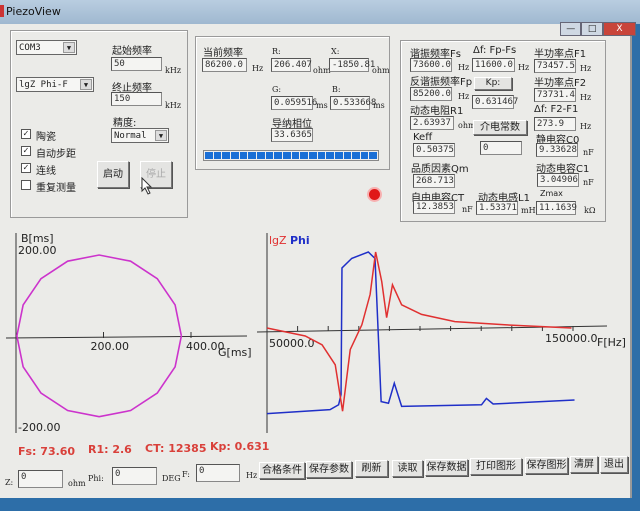  I want to click on df-unit: Hz, so click(524, 67).